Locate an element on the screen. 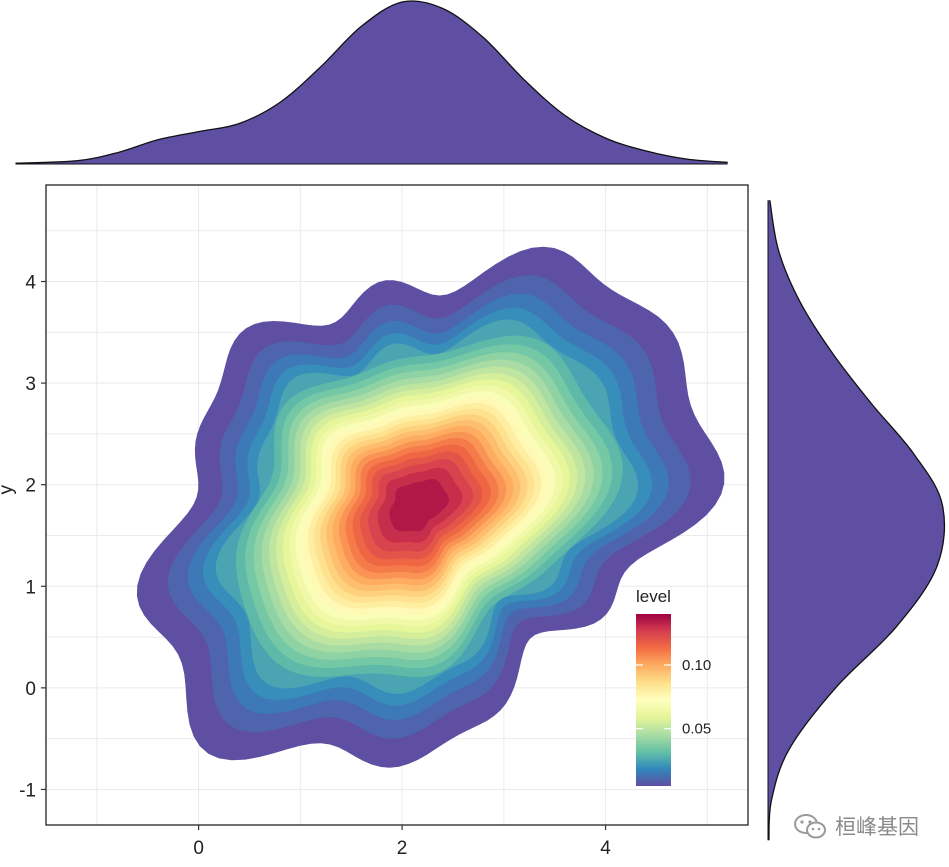 Image resolution: width=949 pixels, height=867 pixels. watermark: 桓峰基因 is located at coordinates (856, 826).